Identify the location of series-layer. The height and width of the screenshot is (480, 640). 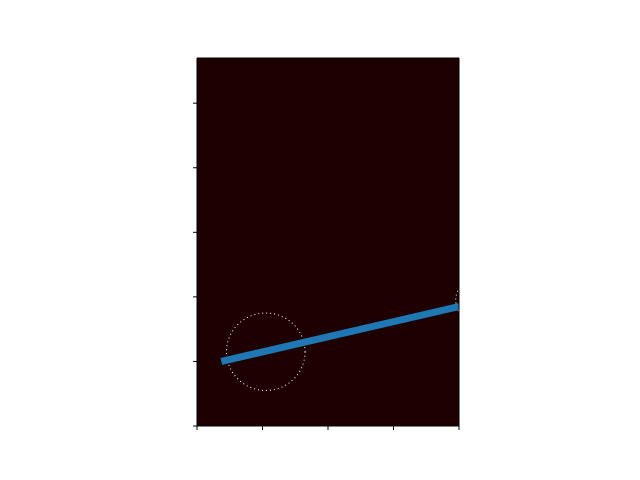
(339, 334).